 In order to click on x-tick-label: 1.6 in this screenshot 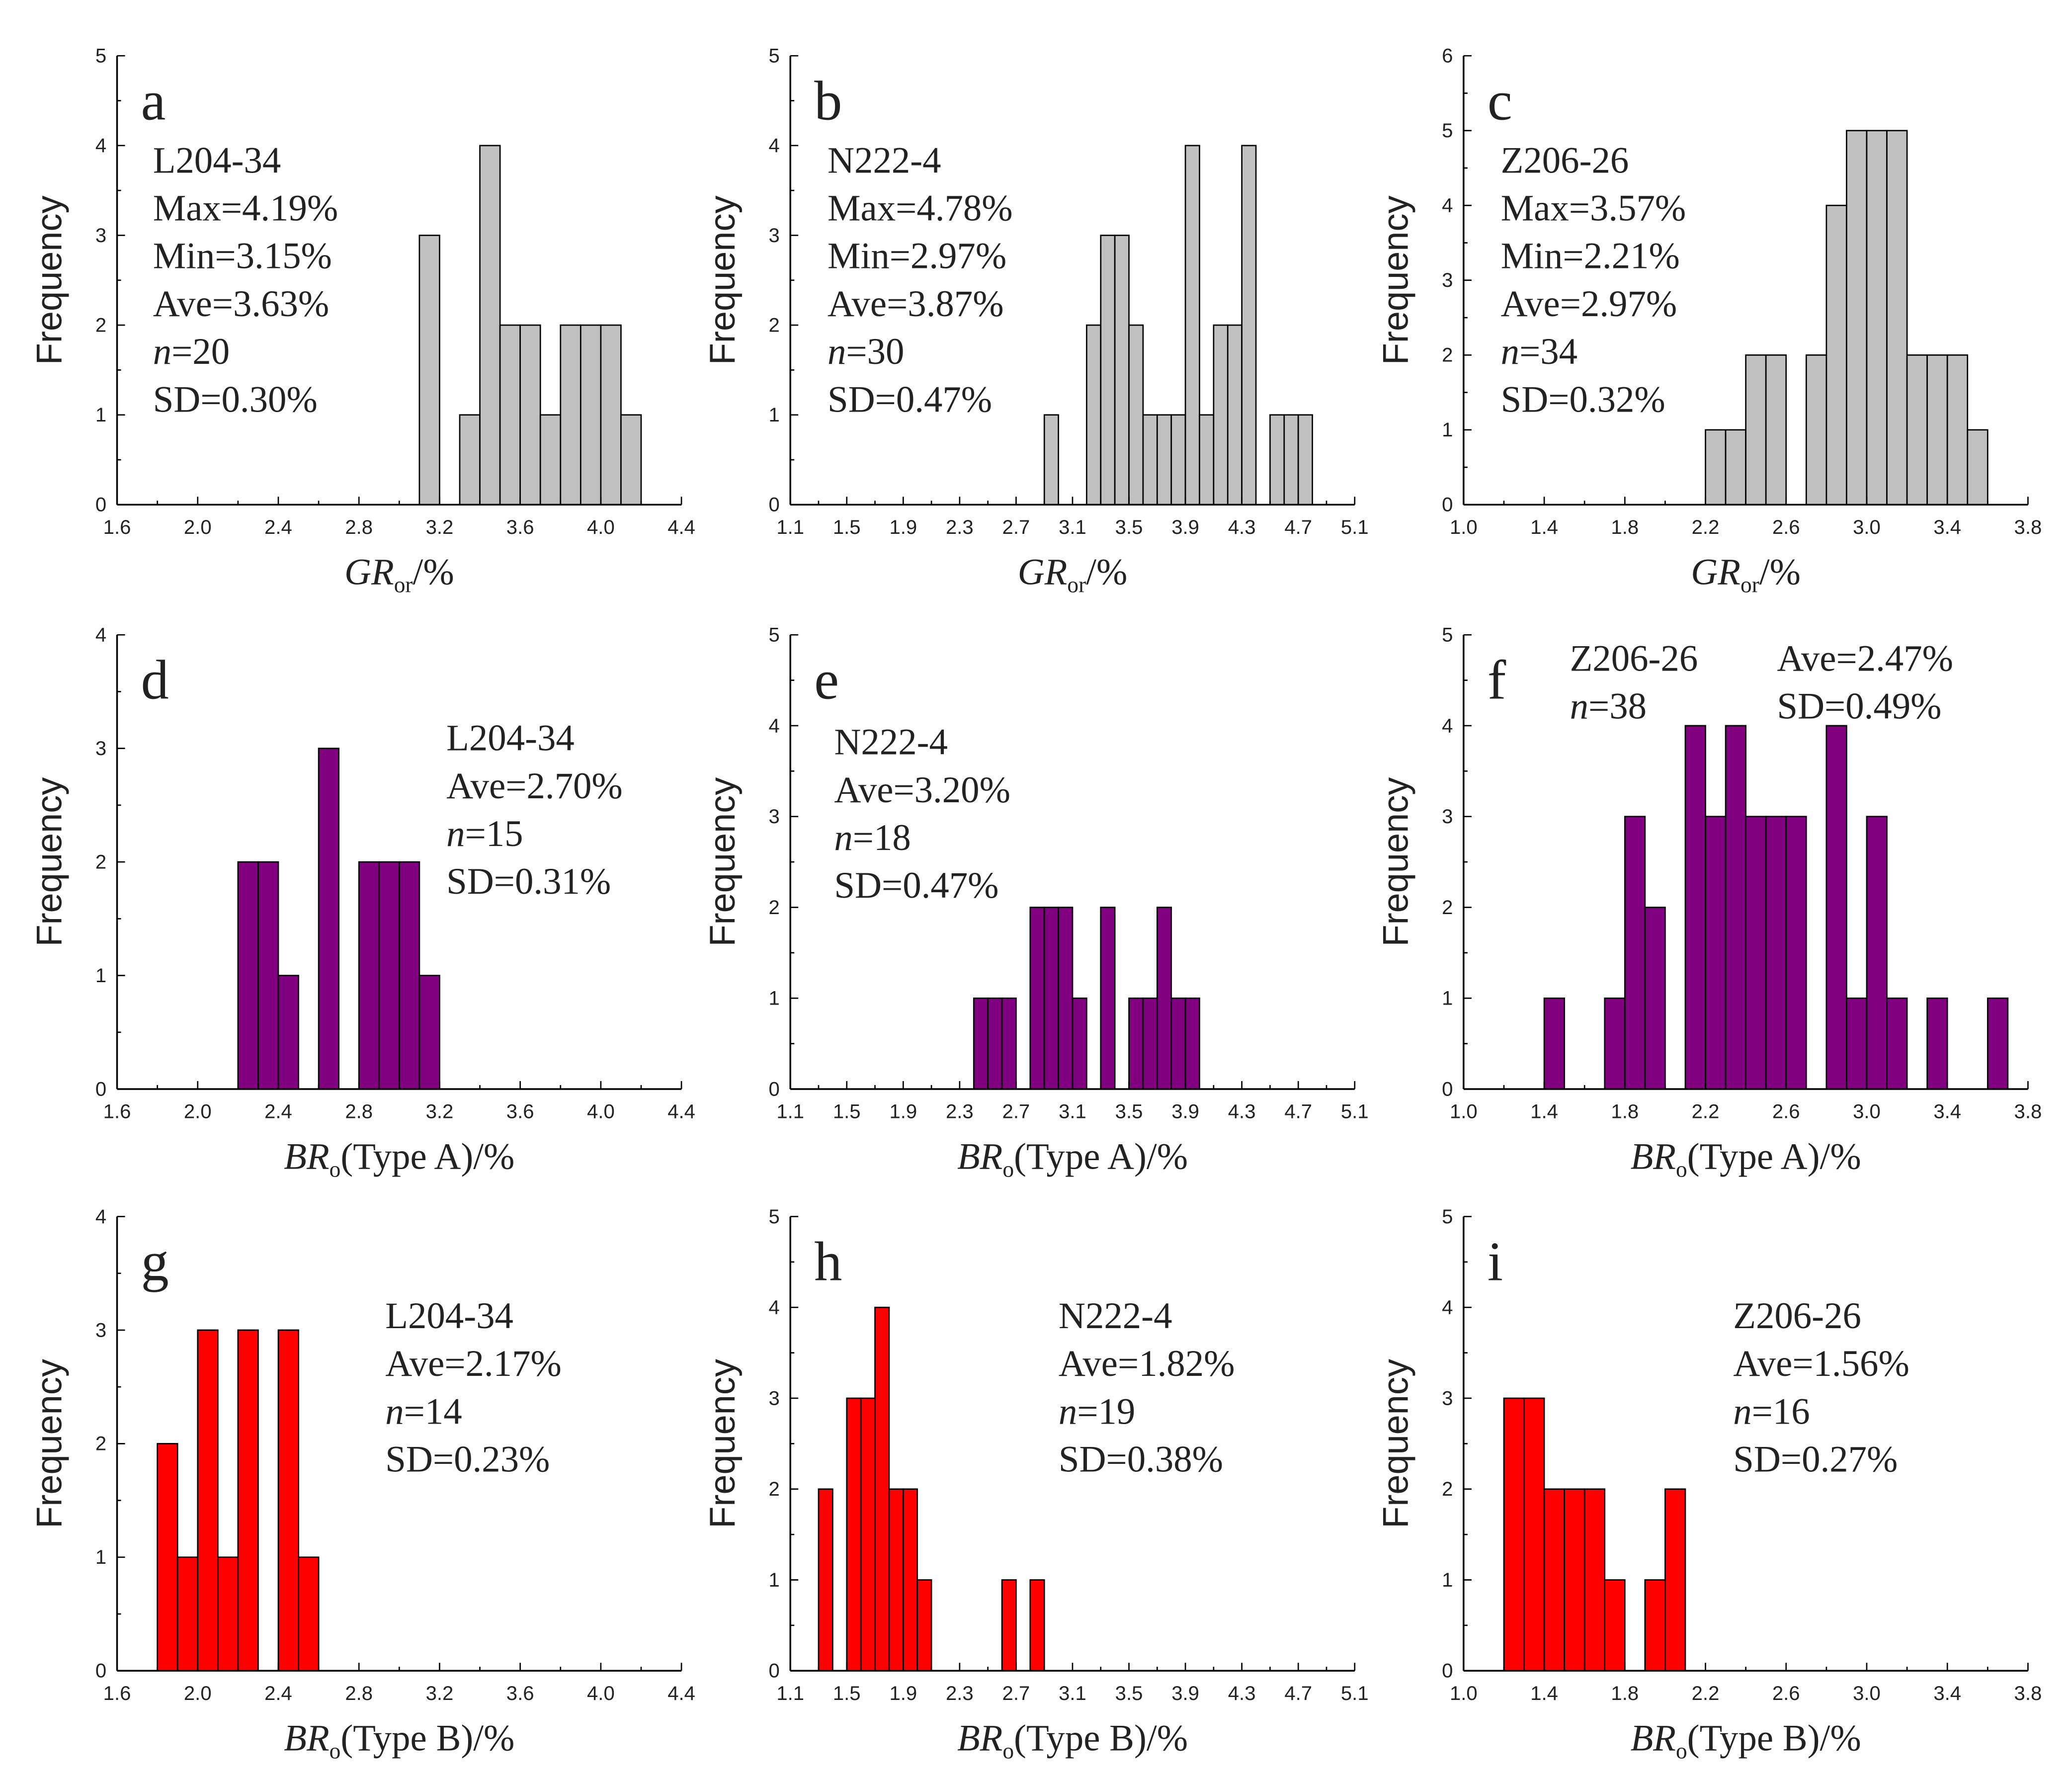, I will do `click(117, 527)`.